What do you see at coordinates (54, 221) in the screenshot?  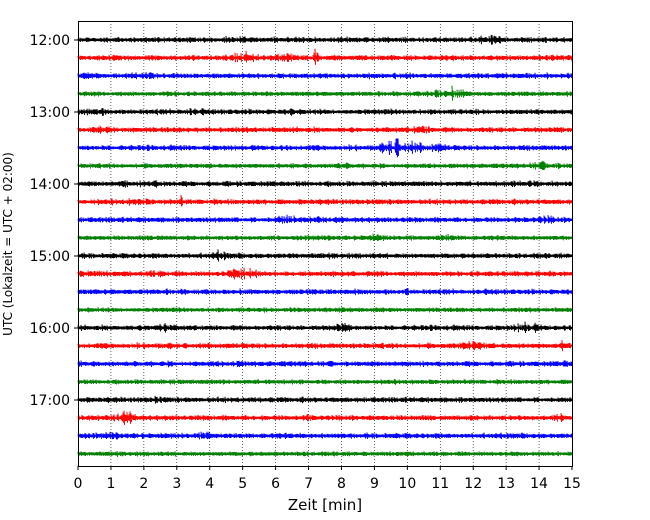 I see `y-axis-ticks: 12:00 13:00 14:00 15:00 16:00 17:00` at bounding box center [54, 221].